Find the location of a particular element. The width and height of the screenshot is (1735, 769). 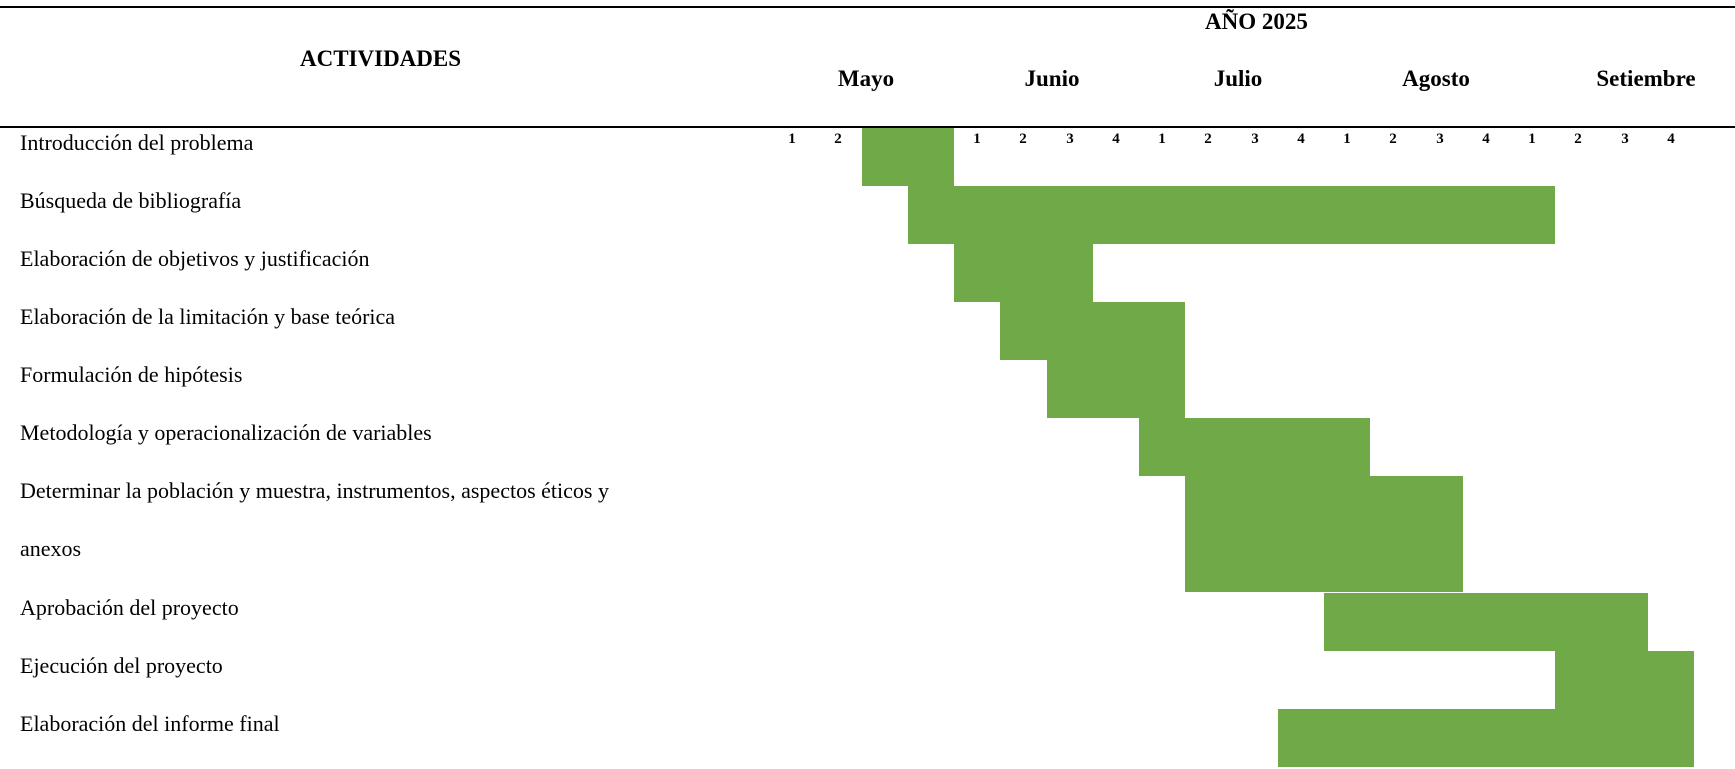

month-label: Julio is located at coordinates (1238, 78).